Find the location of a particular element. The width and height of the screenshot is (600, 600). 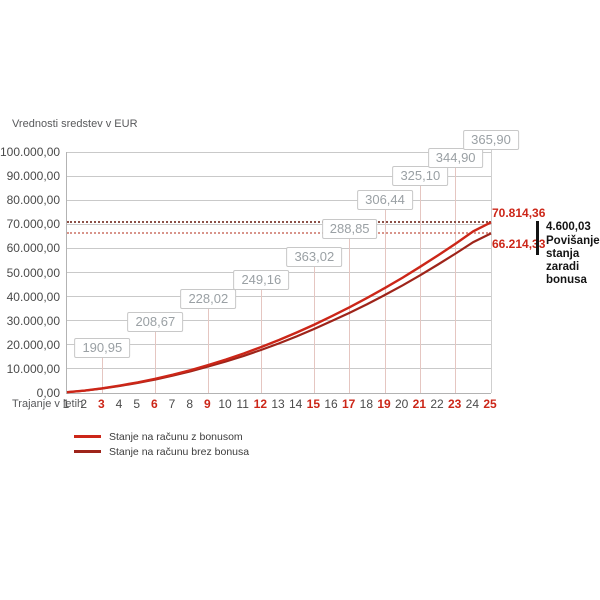

legend-label: Stanje na računu z bonusom is located at coordinates (176, 436).